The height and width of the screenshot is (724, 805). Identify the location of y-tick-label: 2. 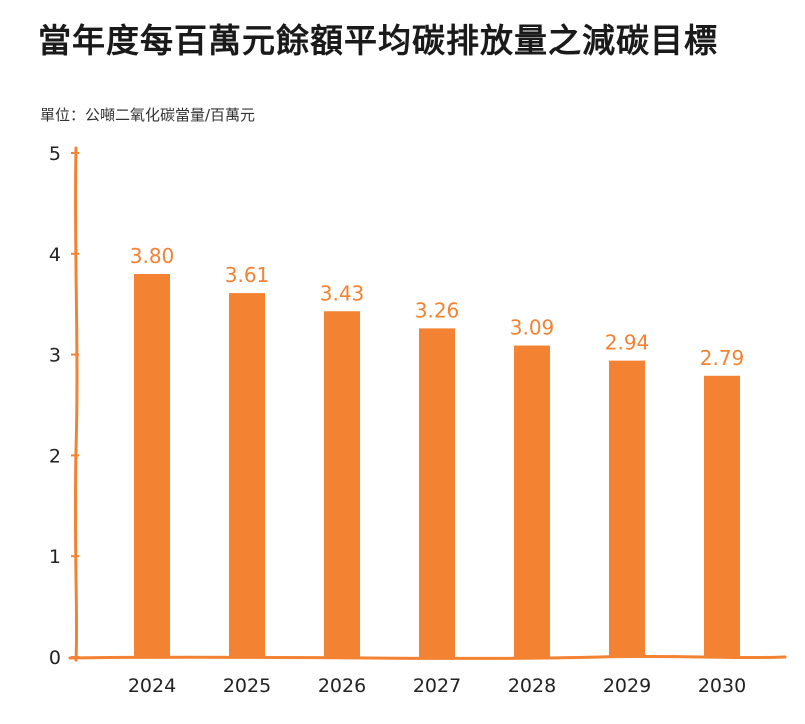
(55, 456).